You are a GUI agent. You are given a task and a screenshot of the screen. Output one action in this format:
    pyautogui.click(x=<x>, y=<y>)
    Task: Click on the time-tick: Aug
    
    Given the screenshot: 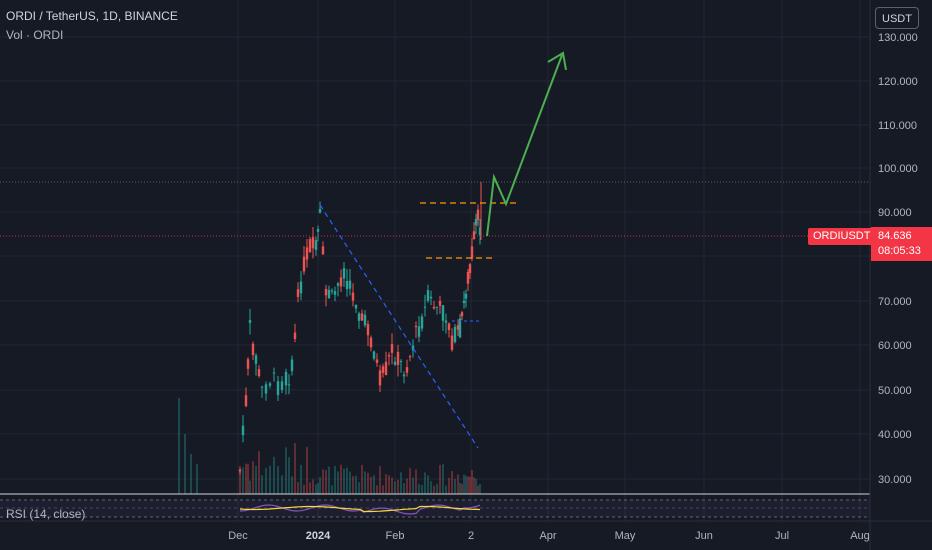 What is the action you would take?
    pyautogui.click(x=860, y=536)
    